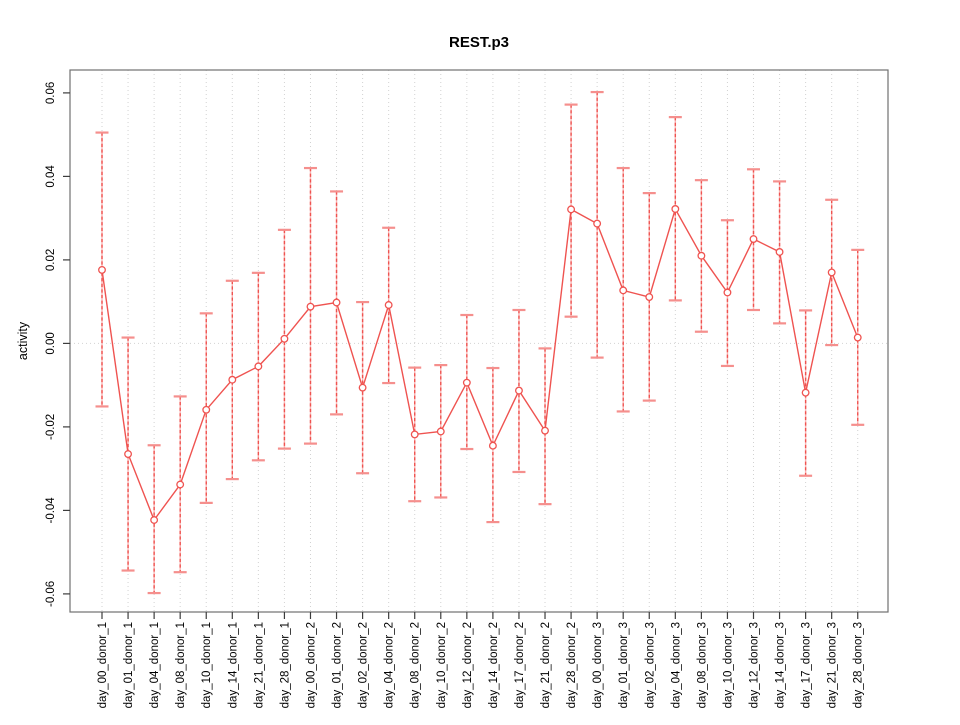 The height and width of the screenshot is (725, 960). I want to click on x-tick-label: day_28_donor_3, so click(859, 665).